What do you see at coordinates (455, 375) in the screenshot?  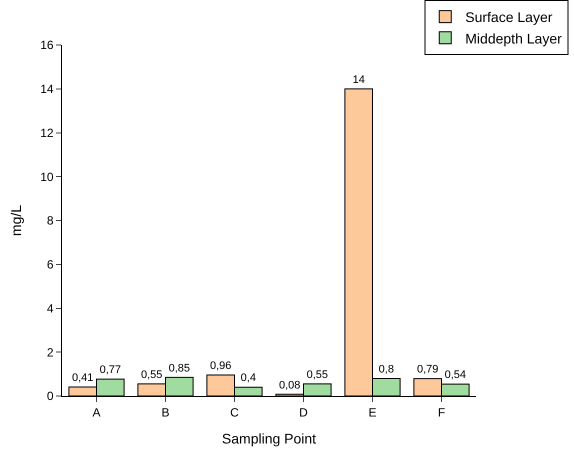 I see `data-label: 0,54` at bounding box center [455, 375].